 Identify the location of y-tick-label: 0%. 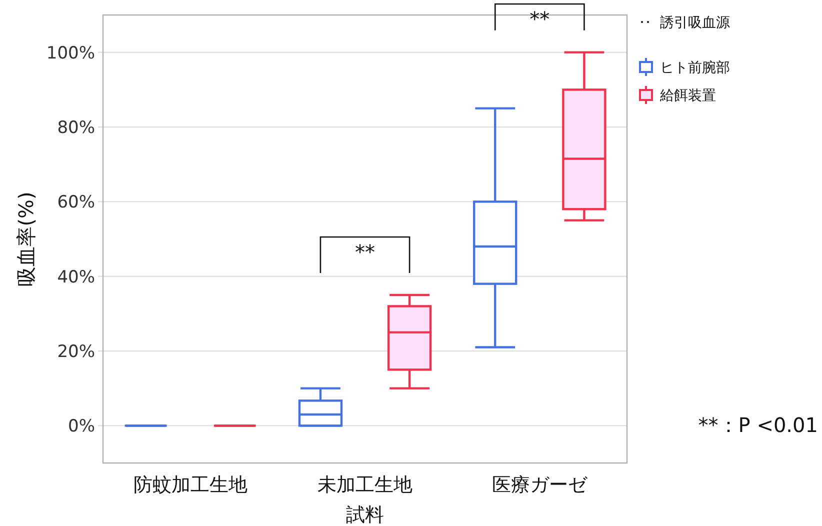
(81, 426).